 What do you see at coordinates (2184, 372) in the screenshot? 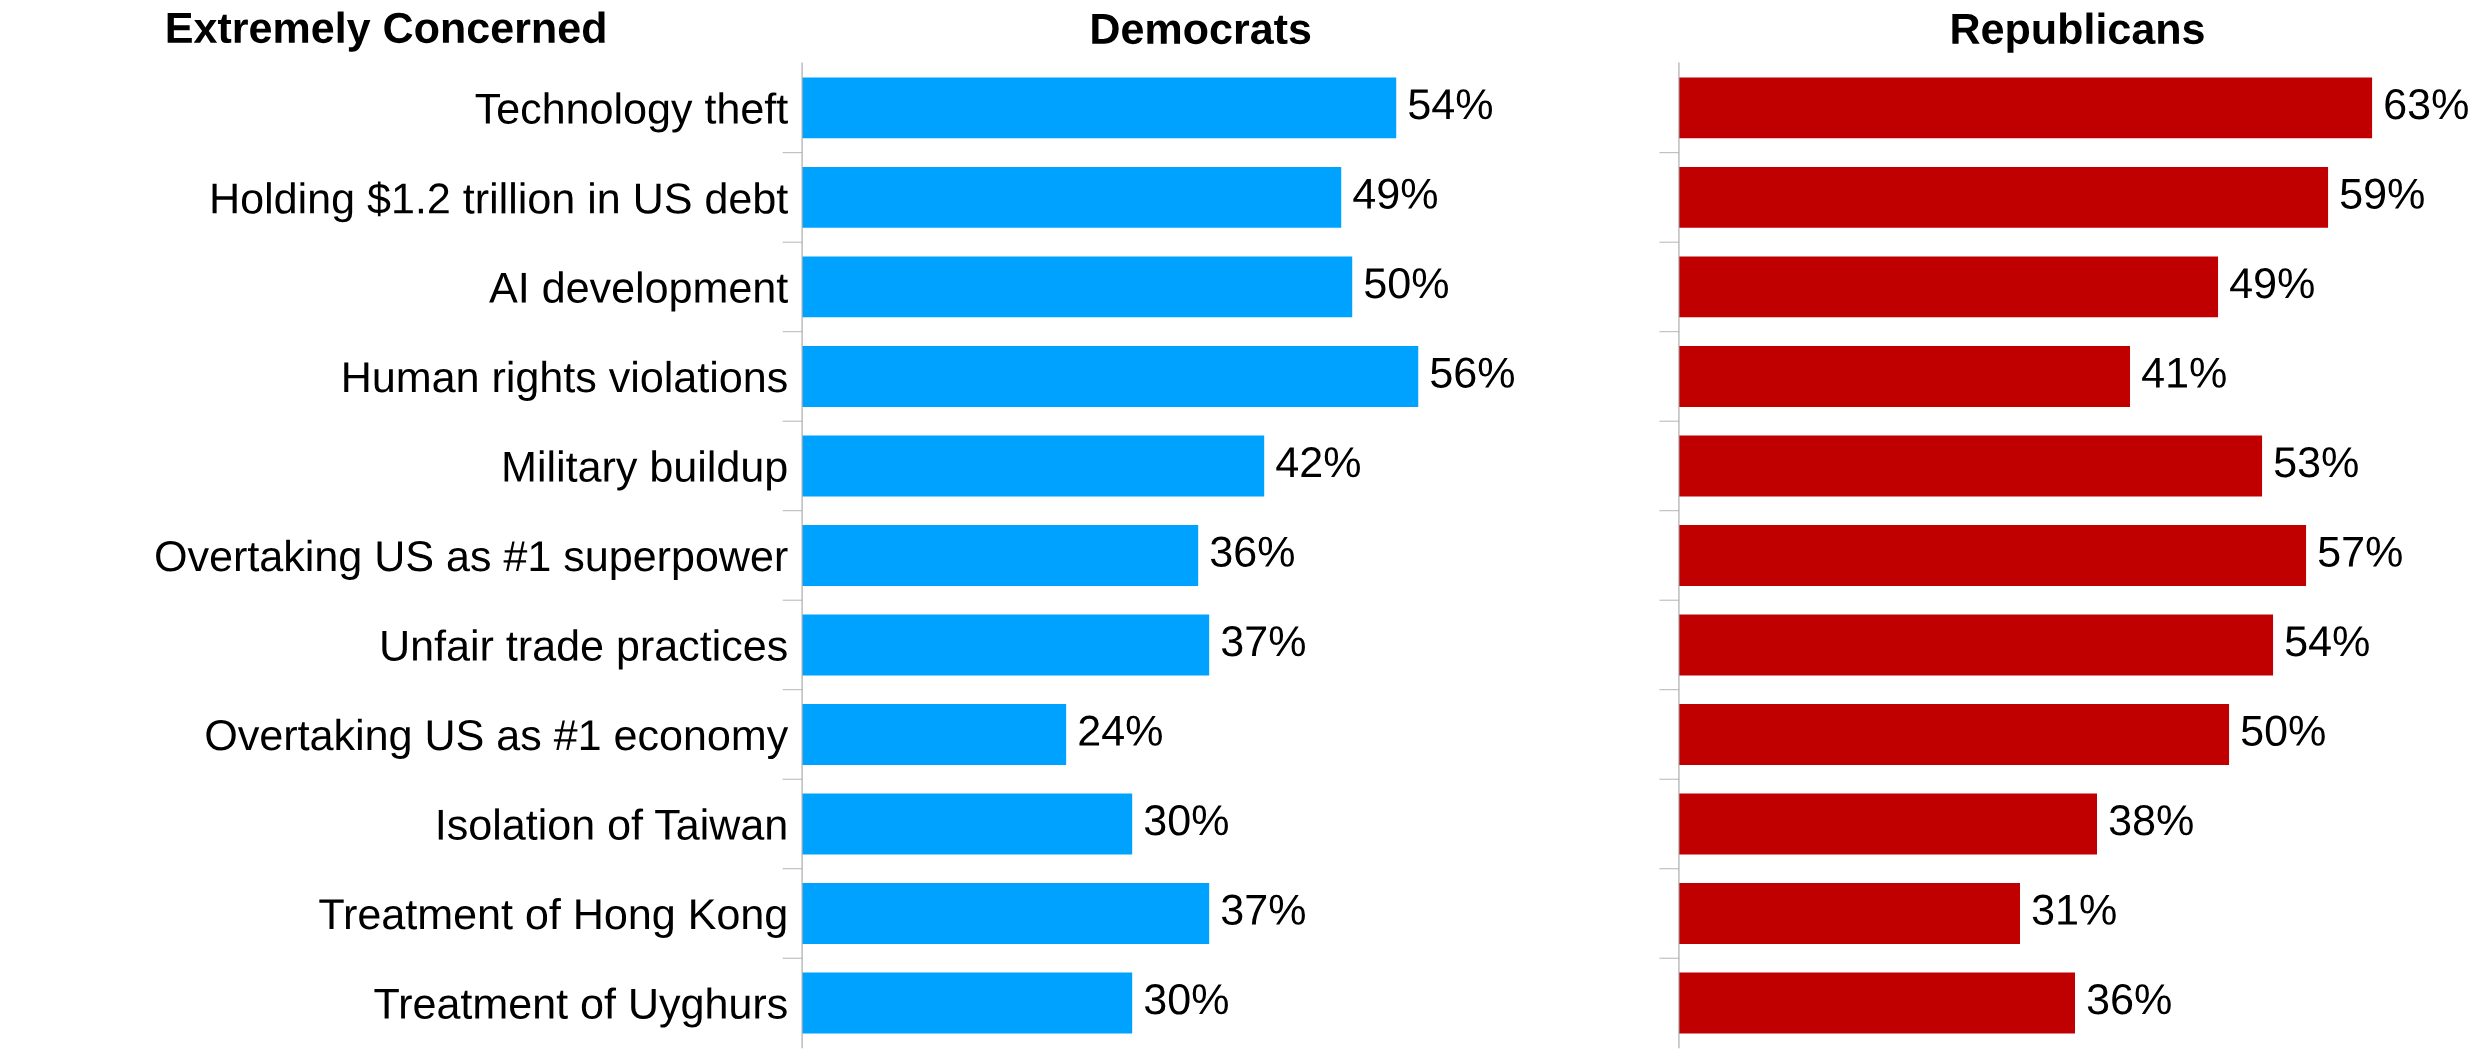
I see `data-label: 41%` at bounding box center [2184, 372].